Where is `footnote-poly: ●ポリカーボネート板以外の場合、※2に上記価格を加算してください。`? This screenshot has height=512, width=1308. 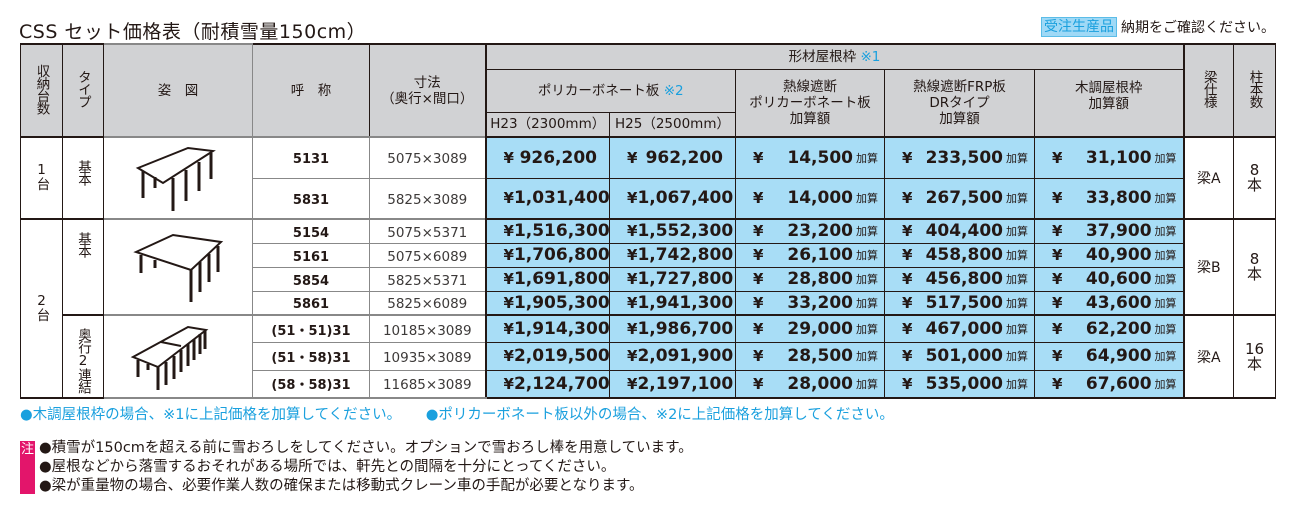 footnote-poly: ●ポリカーボネート板以外の場合、※2に上記価格を加算してください。 is located at coordinates (659, 415).